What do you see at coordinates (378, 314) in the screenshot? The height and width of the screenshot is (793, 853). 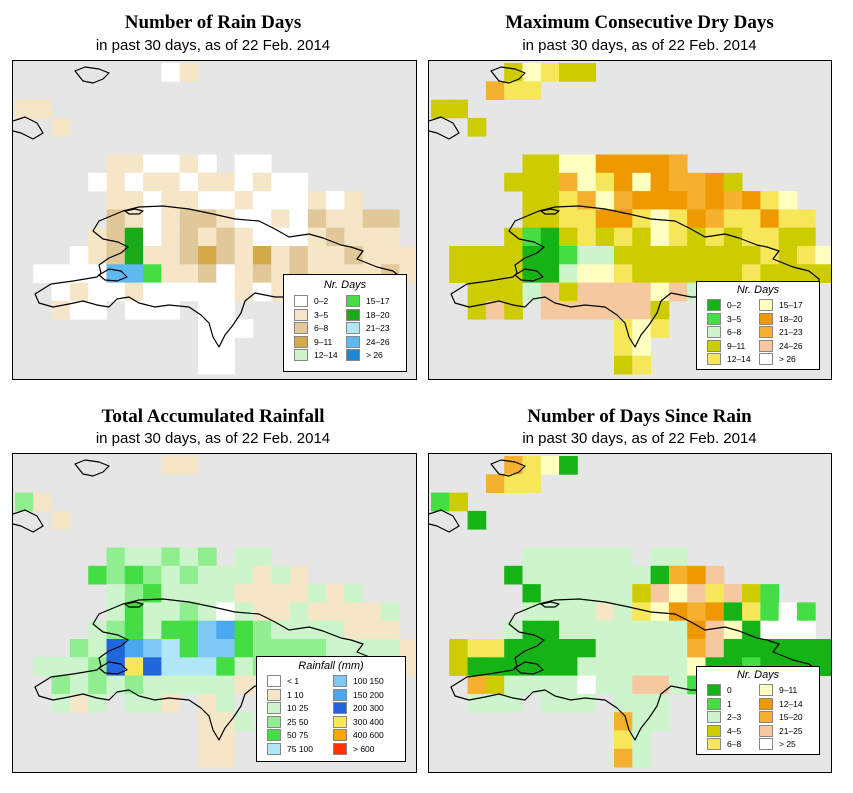 I see `legend-label: 18–20` at bounding box center [378, 314].